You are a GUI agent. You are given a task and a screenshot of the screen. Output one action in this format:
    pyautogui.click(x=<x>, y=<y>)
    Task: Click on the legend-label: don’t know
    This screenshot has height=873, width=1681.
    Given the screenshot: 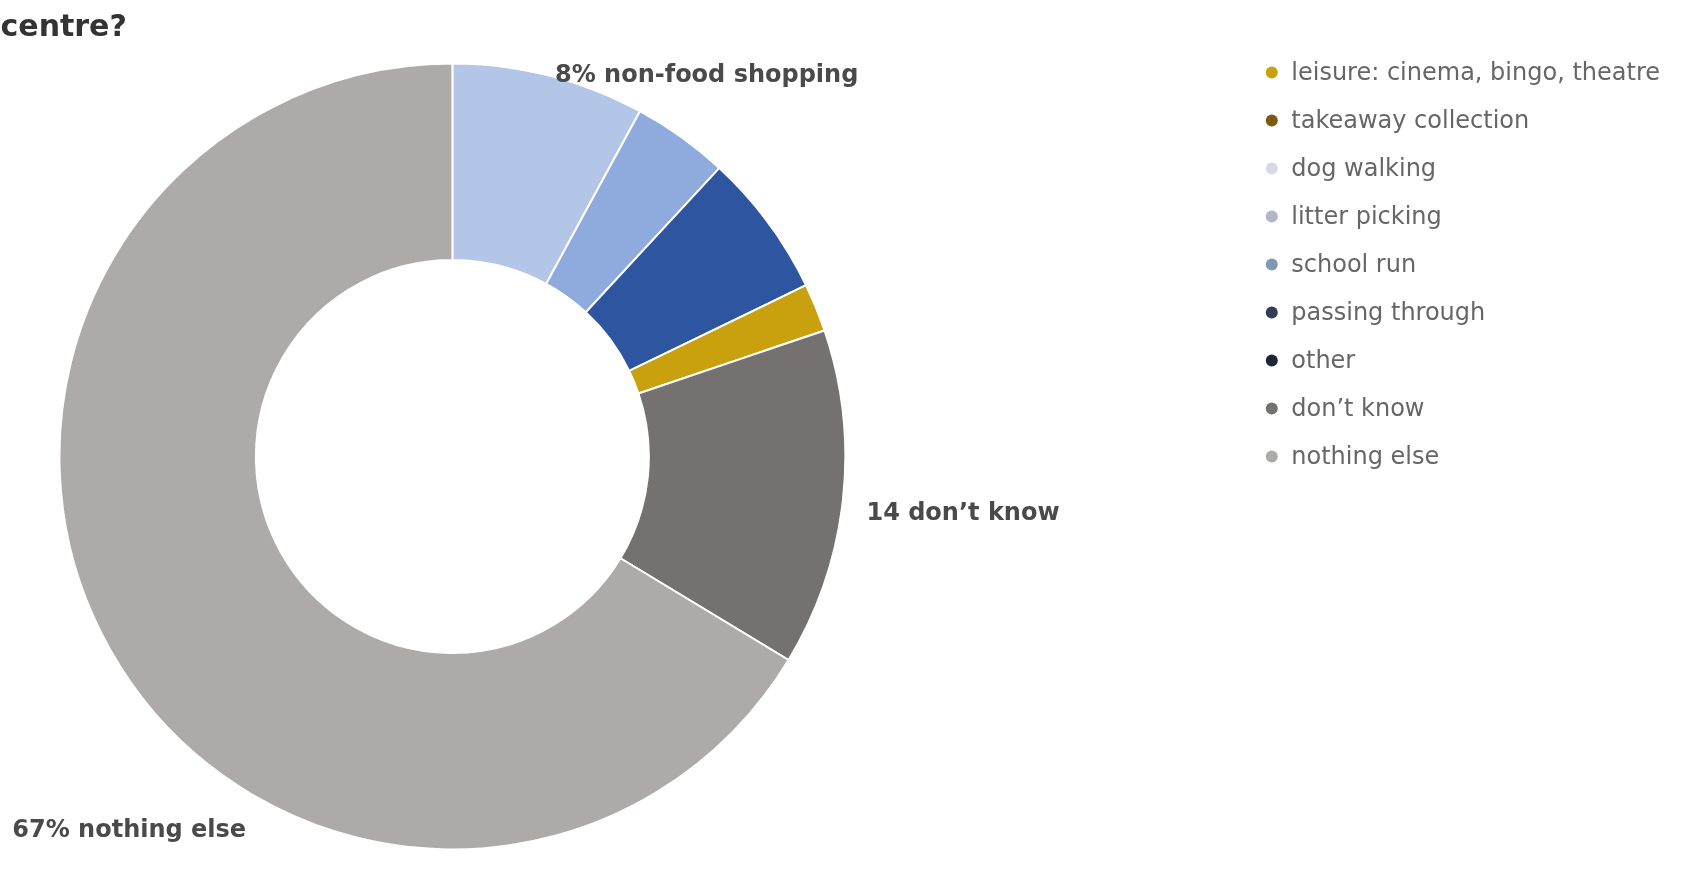 What is the action you would take?
    pyautogui.click(x=1358, y=408)
    